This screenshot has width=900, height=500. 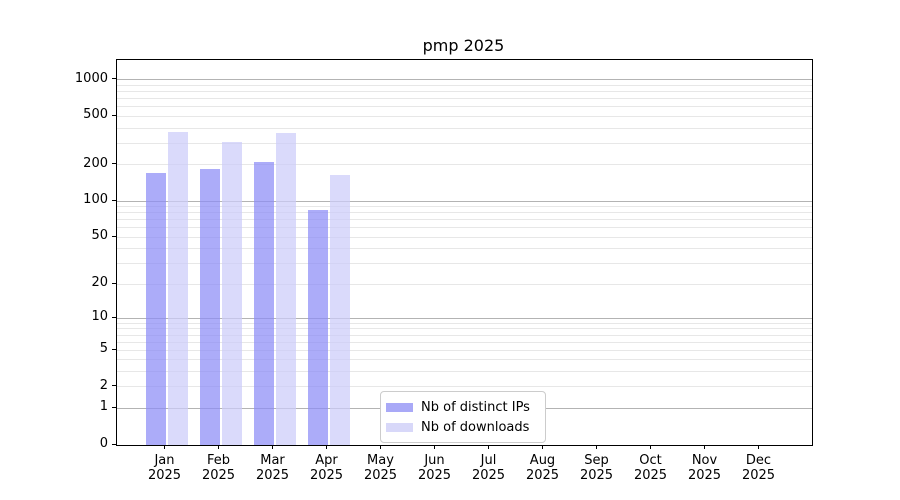 I want to click on x-axis-label: Feb 2025, so click(x=219, y=468).